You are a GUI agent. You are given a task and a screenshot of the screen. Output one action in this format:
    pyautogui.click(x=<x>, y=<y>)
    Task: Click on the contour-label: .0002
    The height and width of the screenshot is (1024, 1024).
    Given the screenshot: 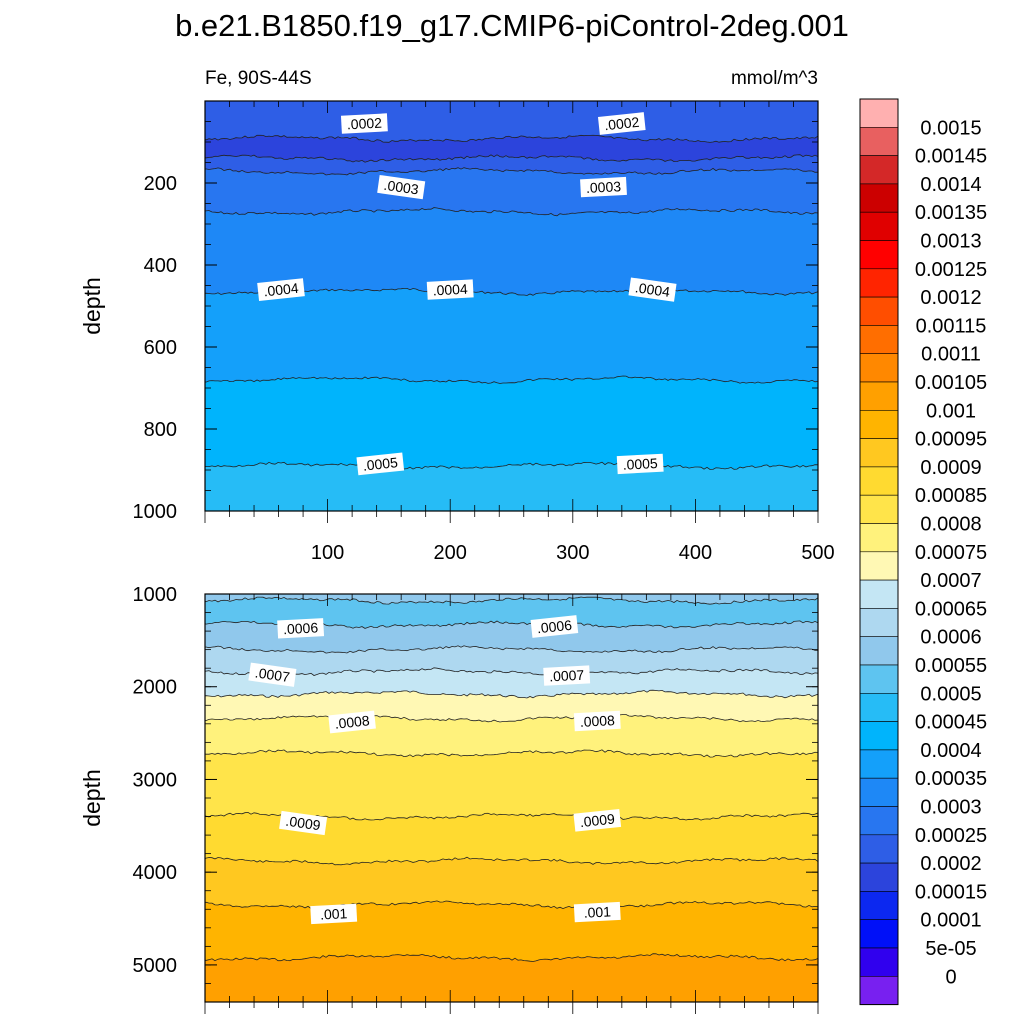 What is the action you would take?
    pyautogui.click(x=364, y=123)
    